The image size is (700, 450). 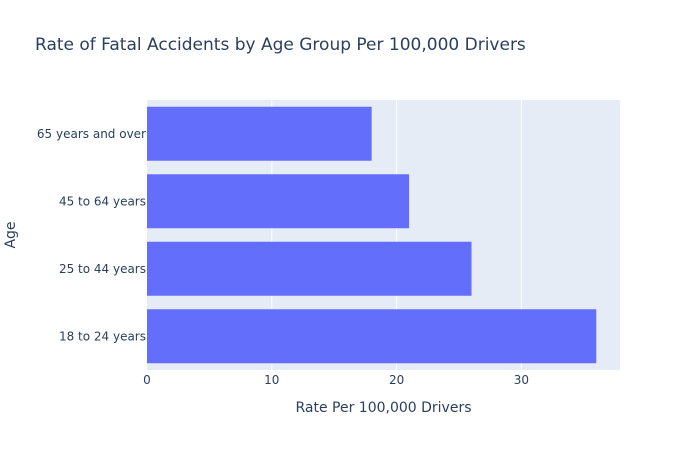 What do you see at coordinates (278, 201) in the screenshot?
I see `bar-45-to-64-years` at bounding box center [278, 201].